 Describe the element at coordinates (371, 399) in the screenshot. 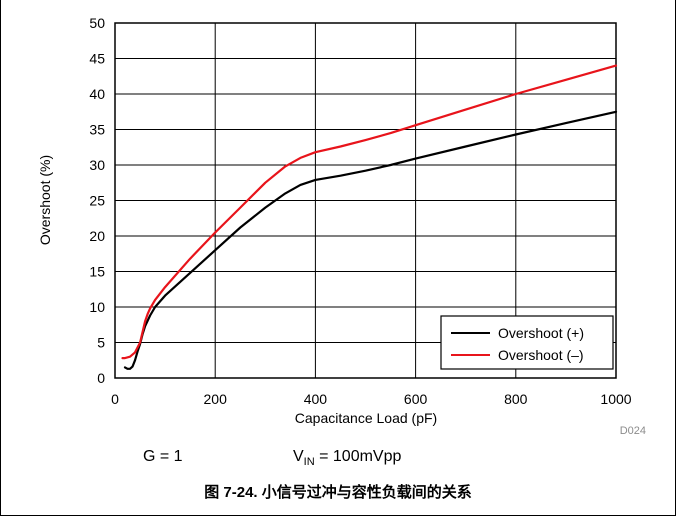

I see `x-tick-labels: 0 200 400 600 800 1000` at that location.